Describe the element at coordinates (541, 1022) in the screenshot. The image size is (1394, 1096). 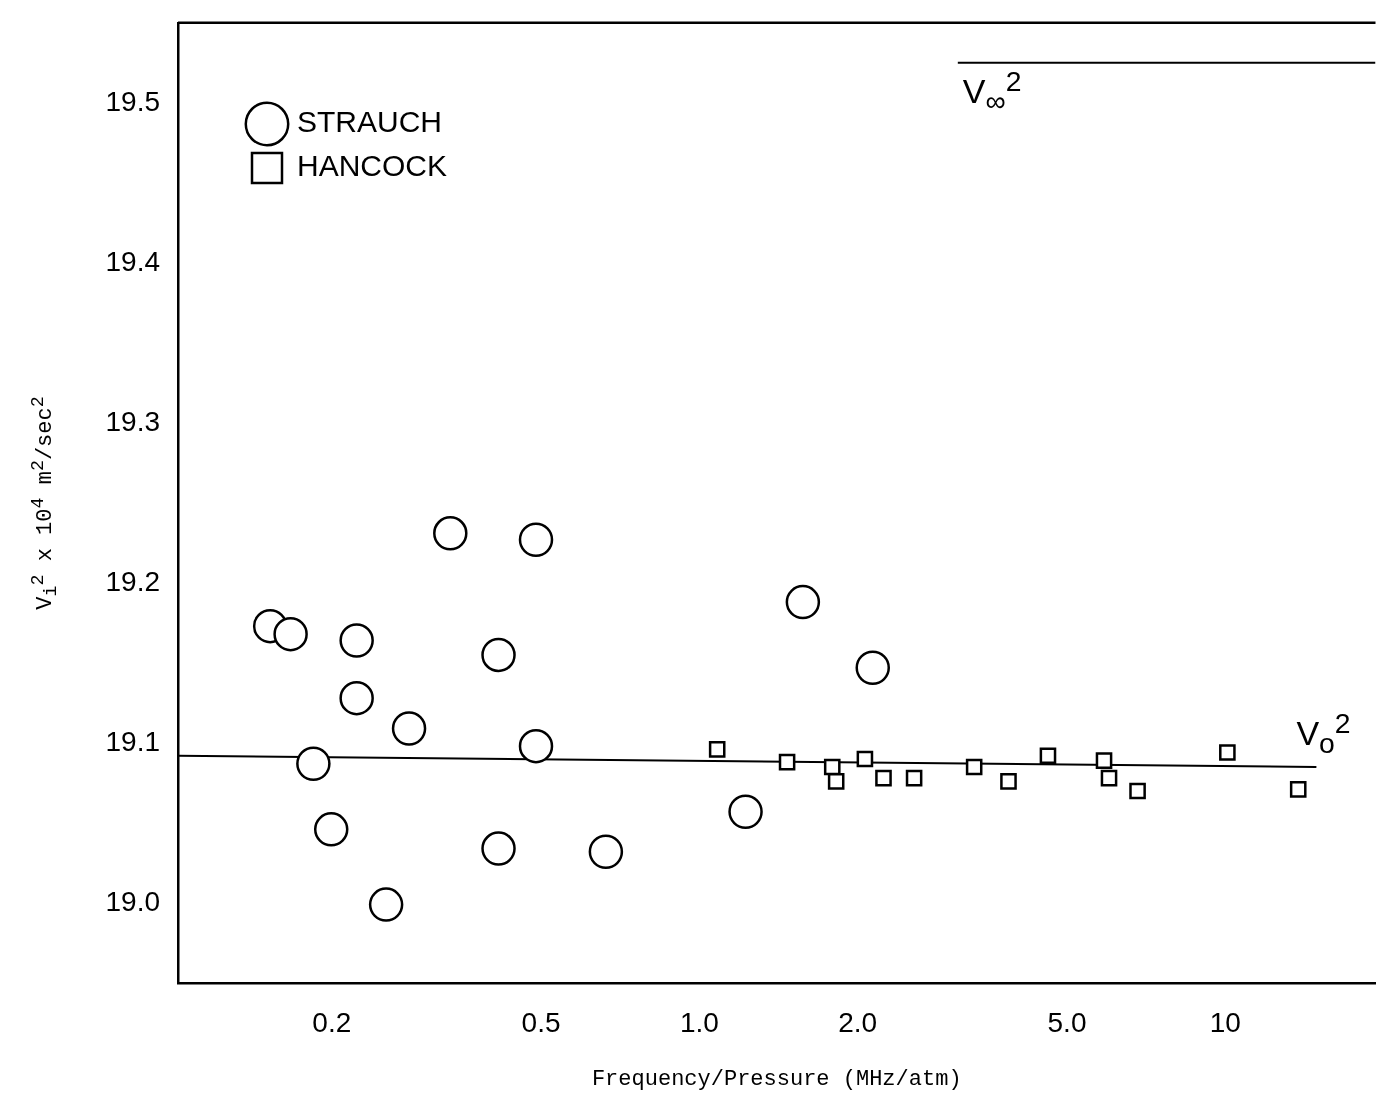
I see `x-tick-label: 0.5` at that location.